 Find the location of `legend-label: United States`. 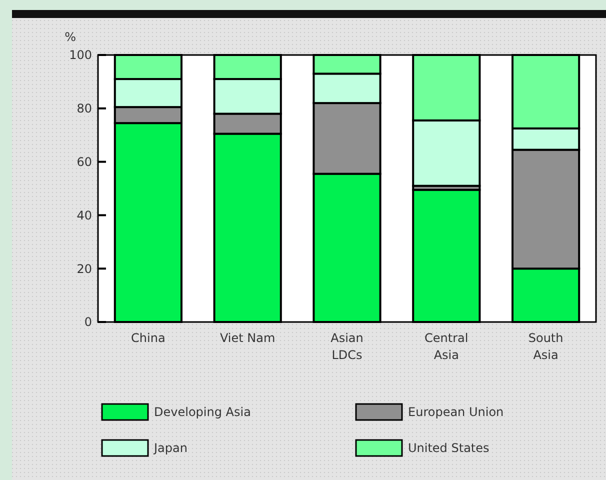

legend-label: United States is located at coordinates (449, 448).